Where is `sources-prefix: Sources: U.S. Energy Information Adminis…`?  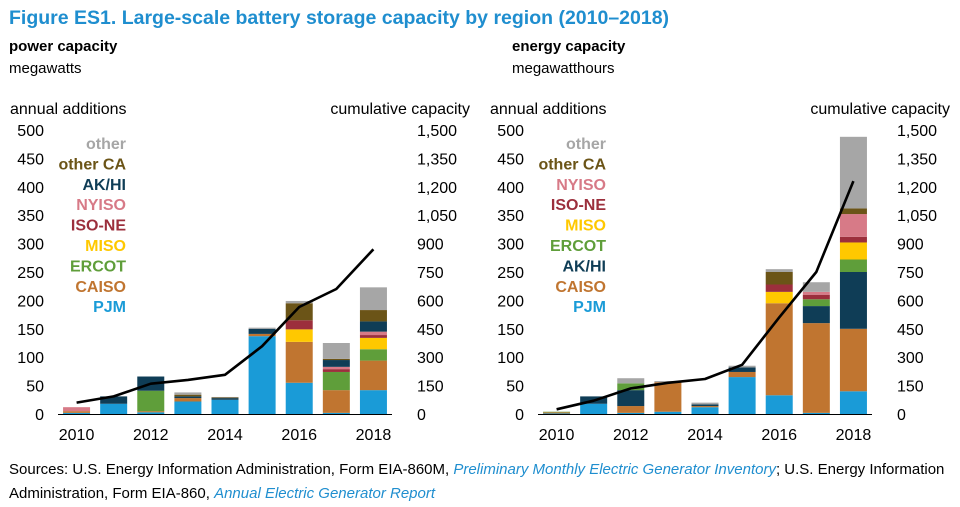 sources-prefix: Sources: U.S. Energy Information Adminis… is located at coordinates (231, 469).